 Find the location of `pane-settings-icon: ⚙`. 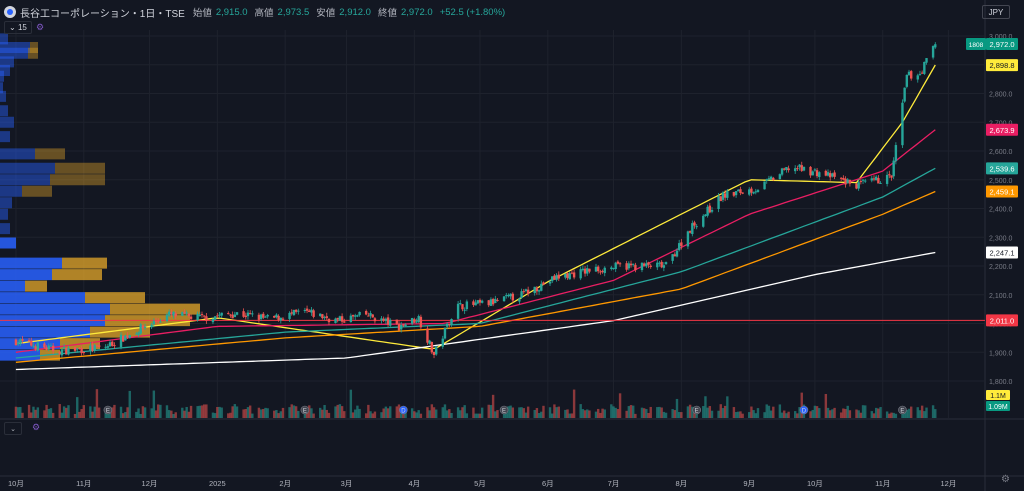

pane-settings-icon: ⚙ is located at coordinates (36, 427).